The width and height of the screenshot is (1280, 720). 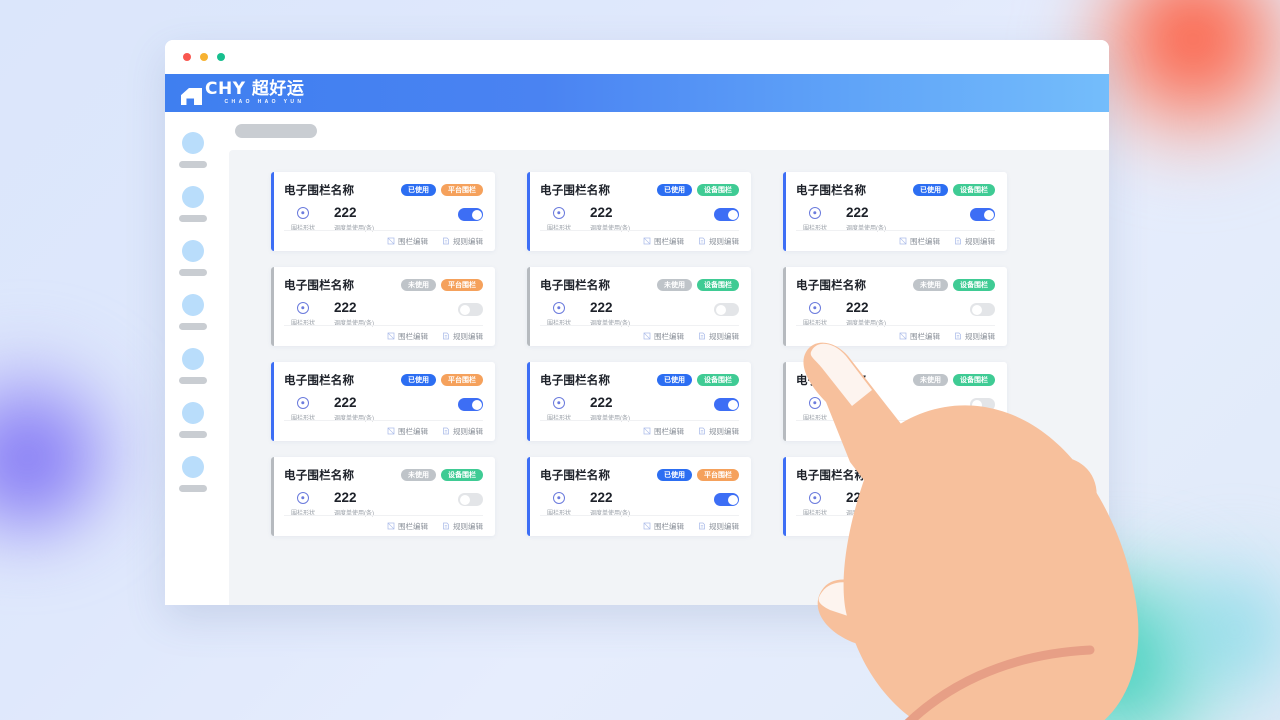 I want to click on minimize-button, so click(x=204, y=57).